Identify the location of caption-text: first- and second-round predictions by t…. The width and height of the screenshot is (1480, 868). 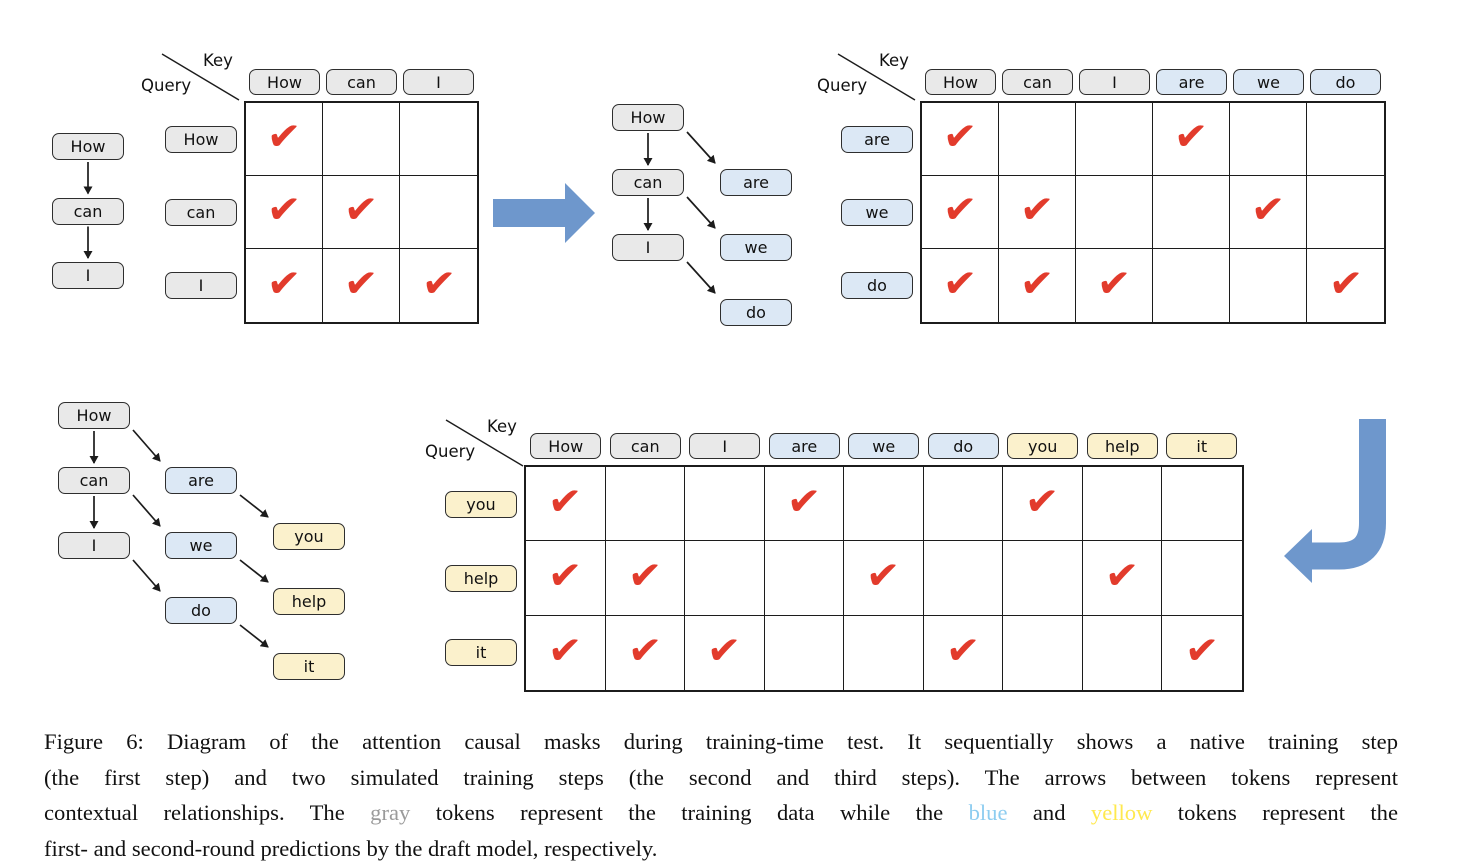
(351, 848).